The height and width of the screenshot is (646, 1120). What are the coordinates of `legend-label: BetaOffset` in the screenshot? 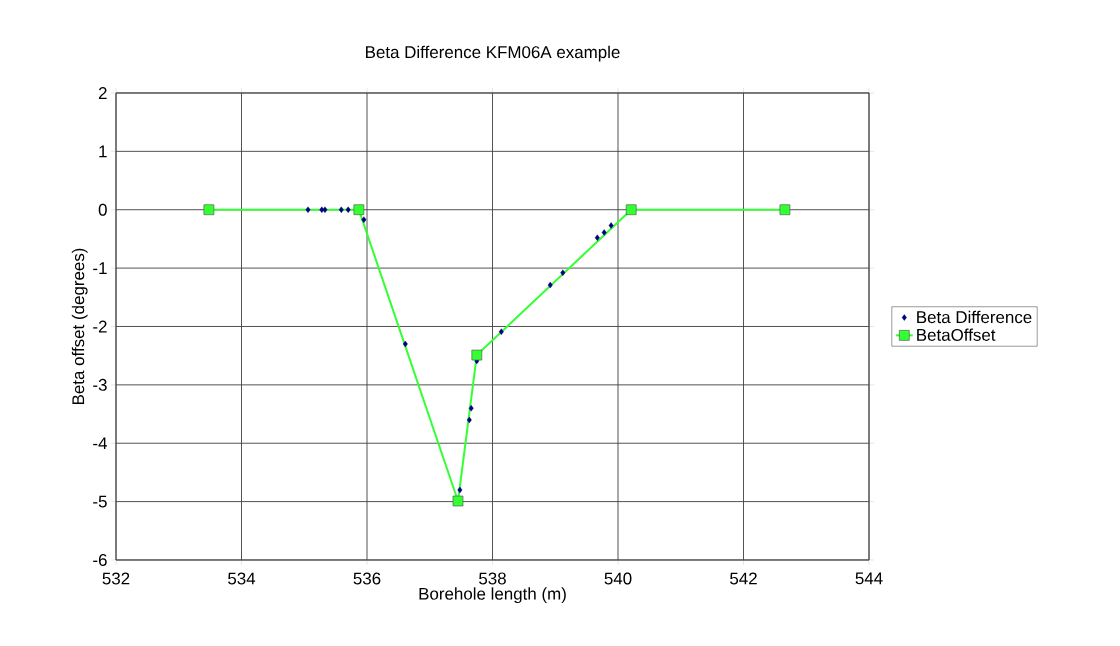 It's located at (956, 334).